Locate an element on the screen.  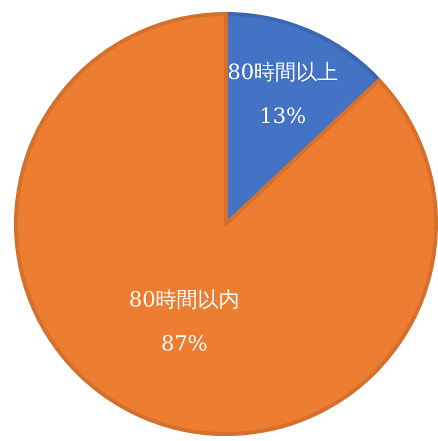
slice-label: 80時間以内 is located at coordinates (184, 299).